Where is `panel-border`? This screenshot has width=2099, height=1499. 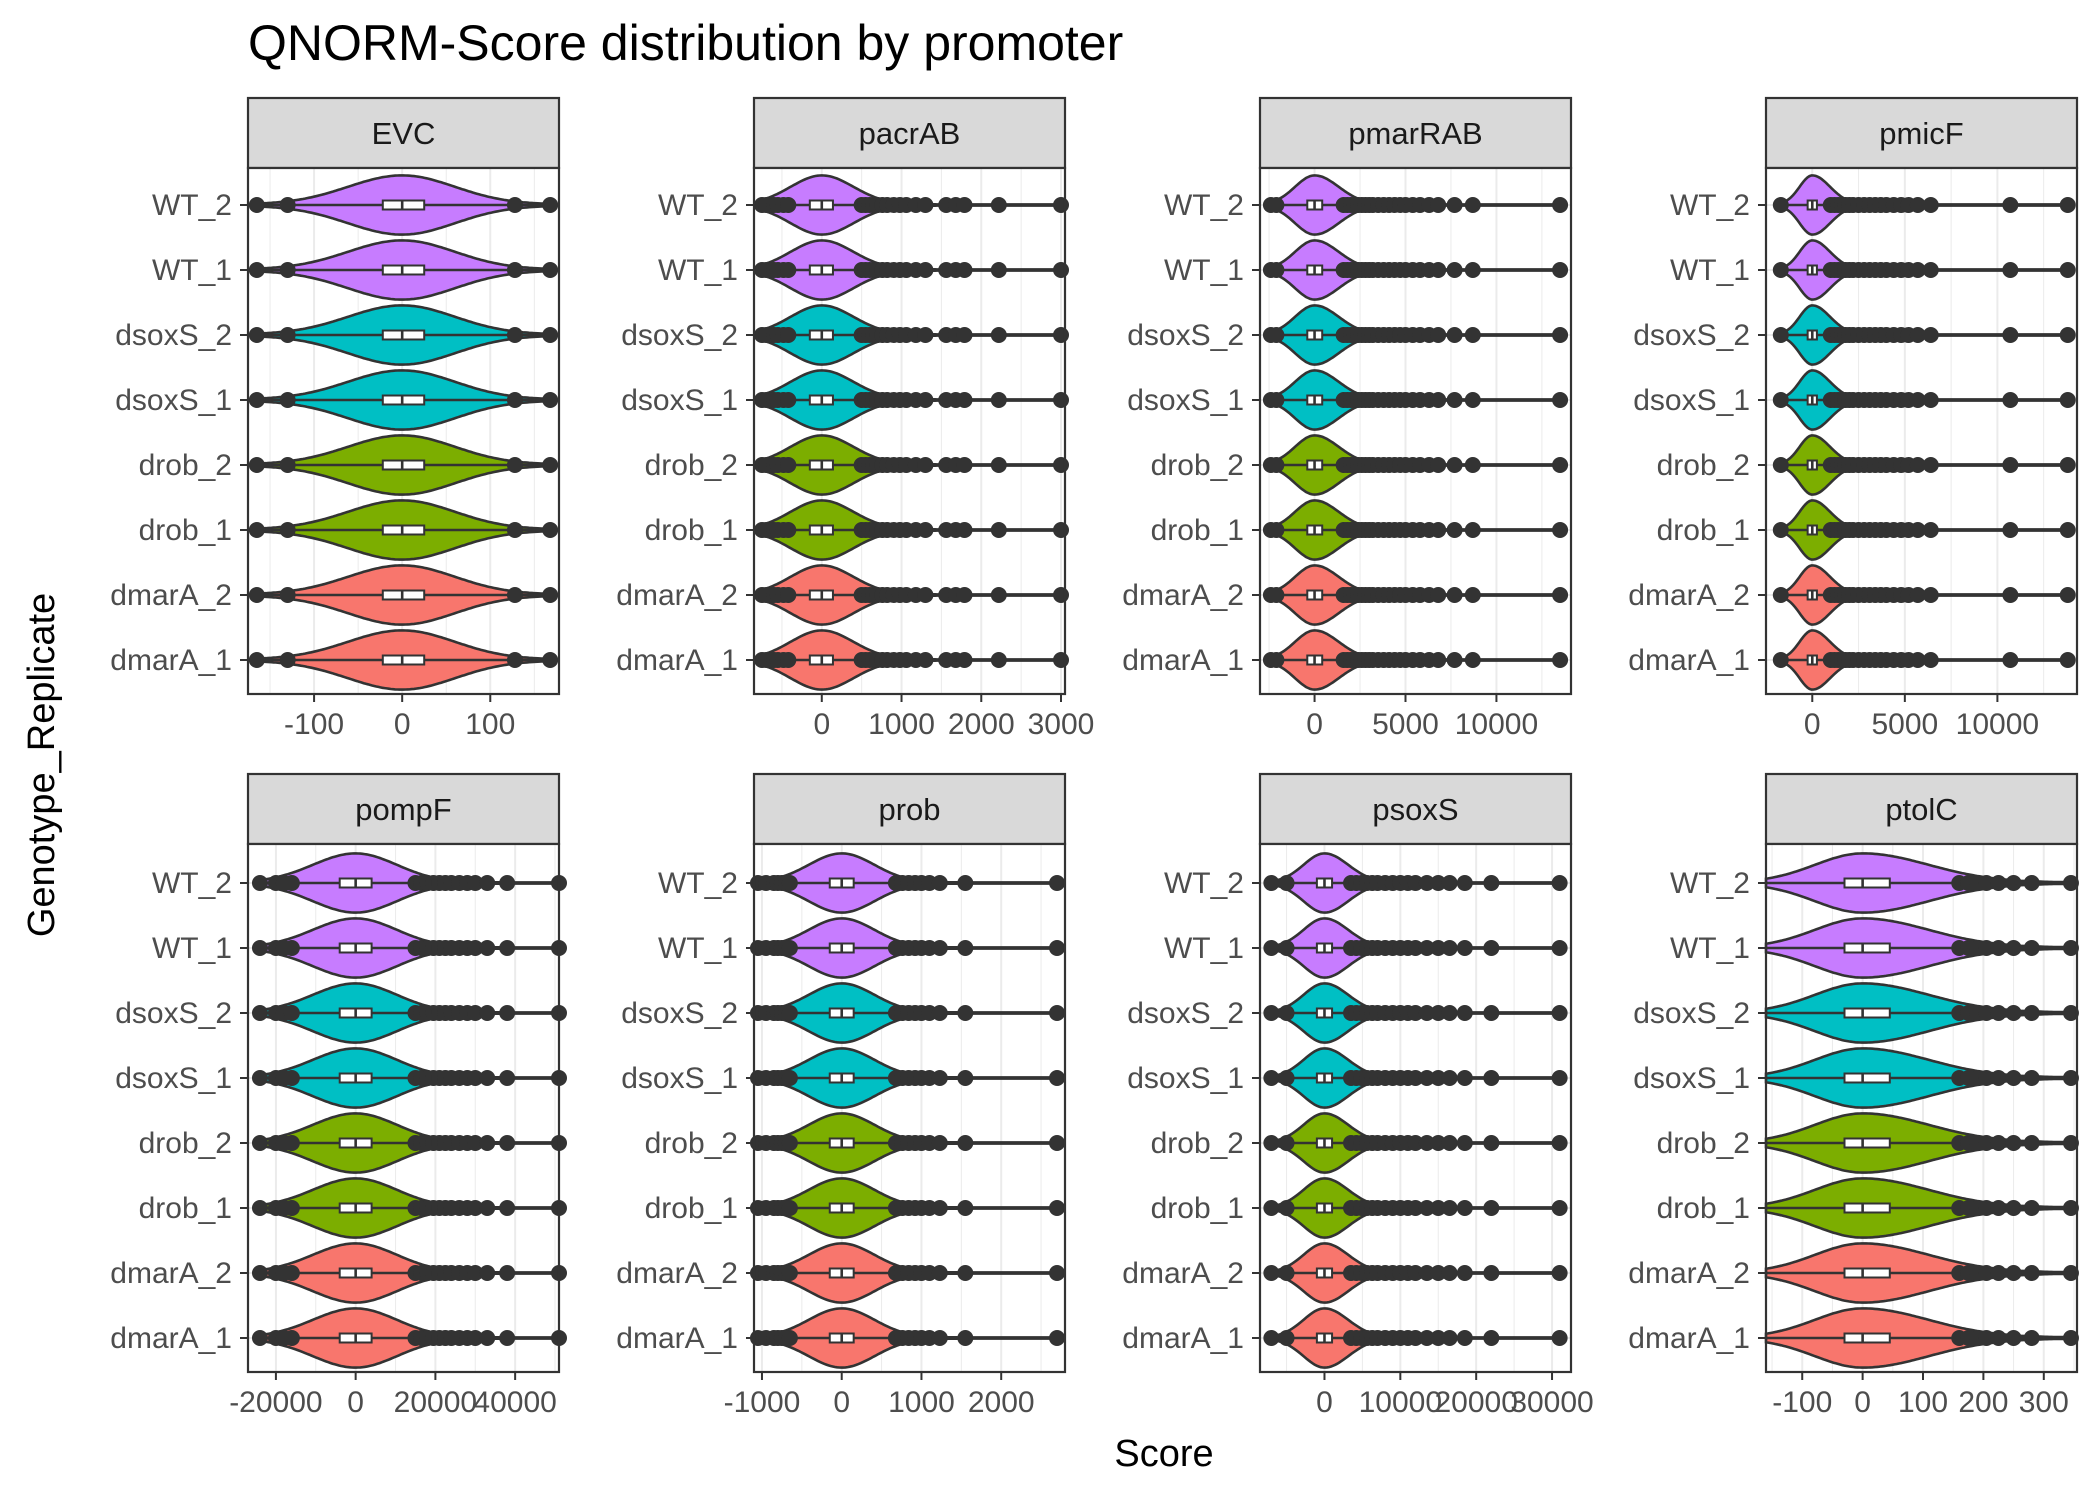 panel-border is located at coordinates (1921, 431).